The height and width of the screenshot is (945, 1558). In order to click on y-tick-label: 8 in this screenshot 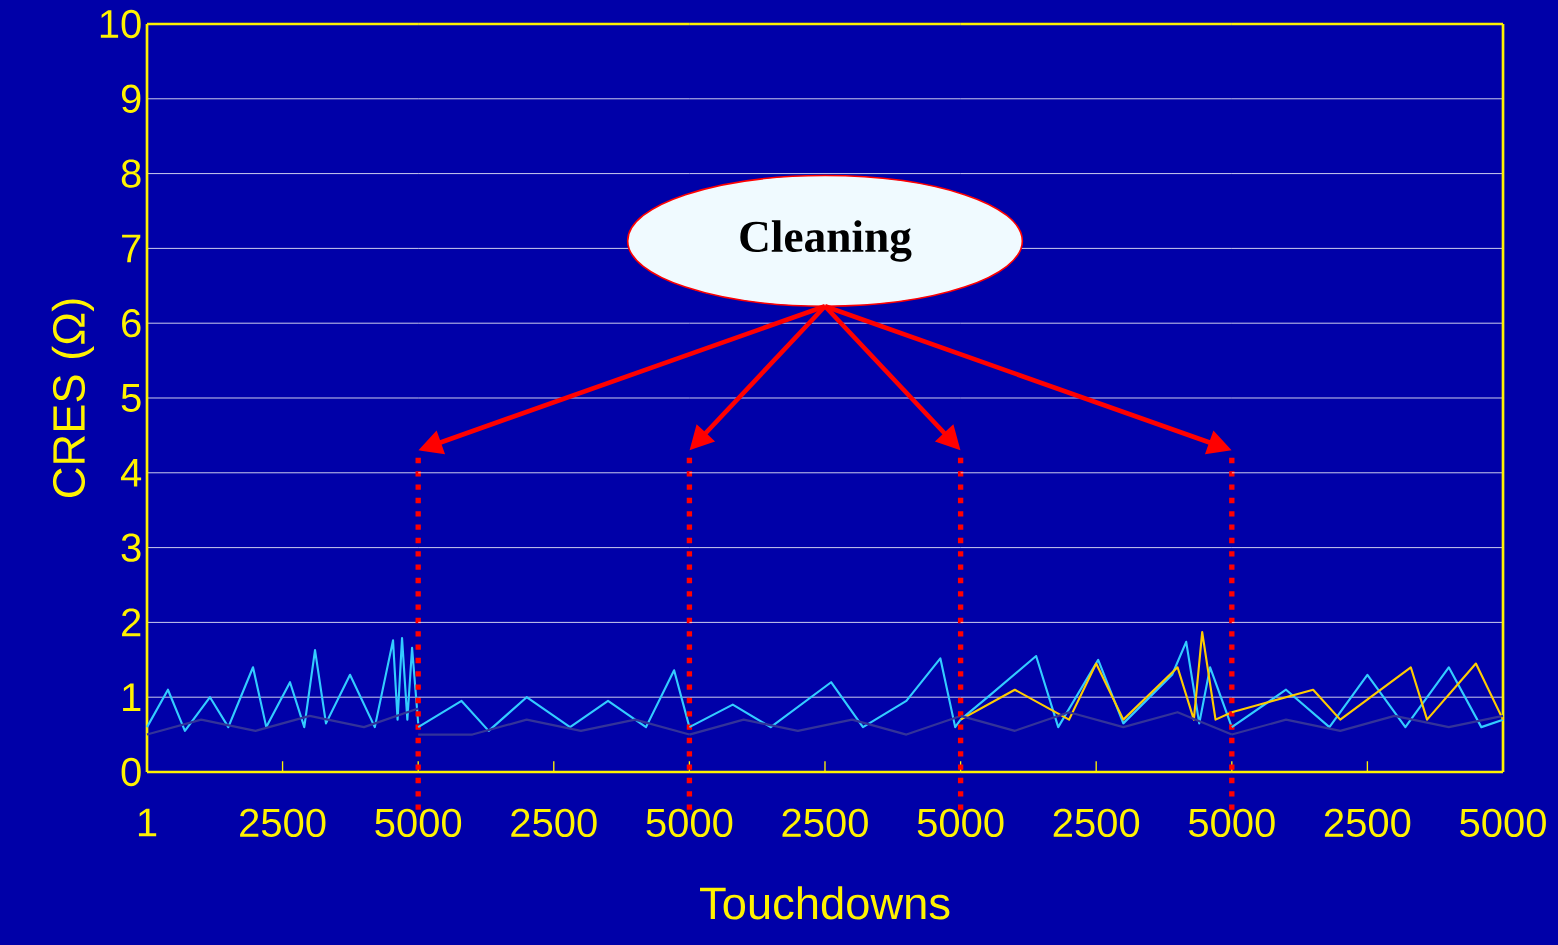, I will do `click(131, 173)`.